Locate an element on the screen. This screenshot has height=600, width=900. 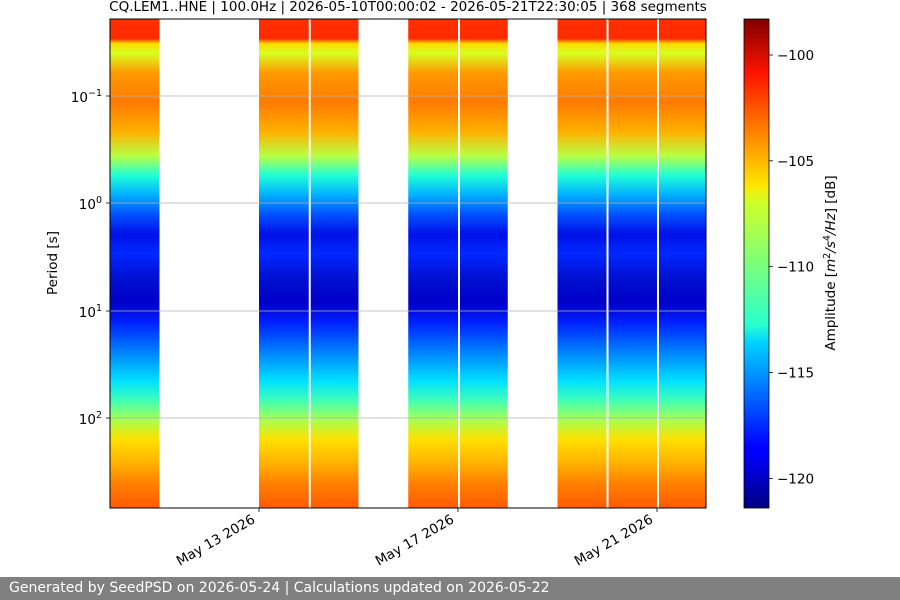
colorbar-tick-label: −115 is located at coordinates (795, 374).